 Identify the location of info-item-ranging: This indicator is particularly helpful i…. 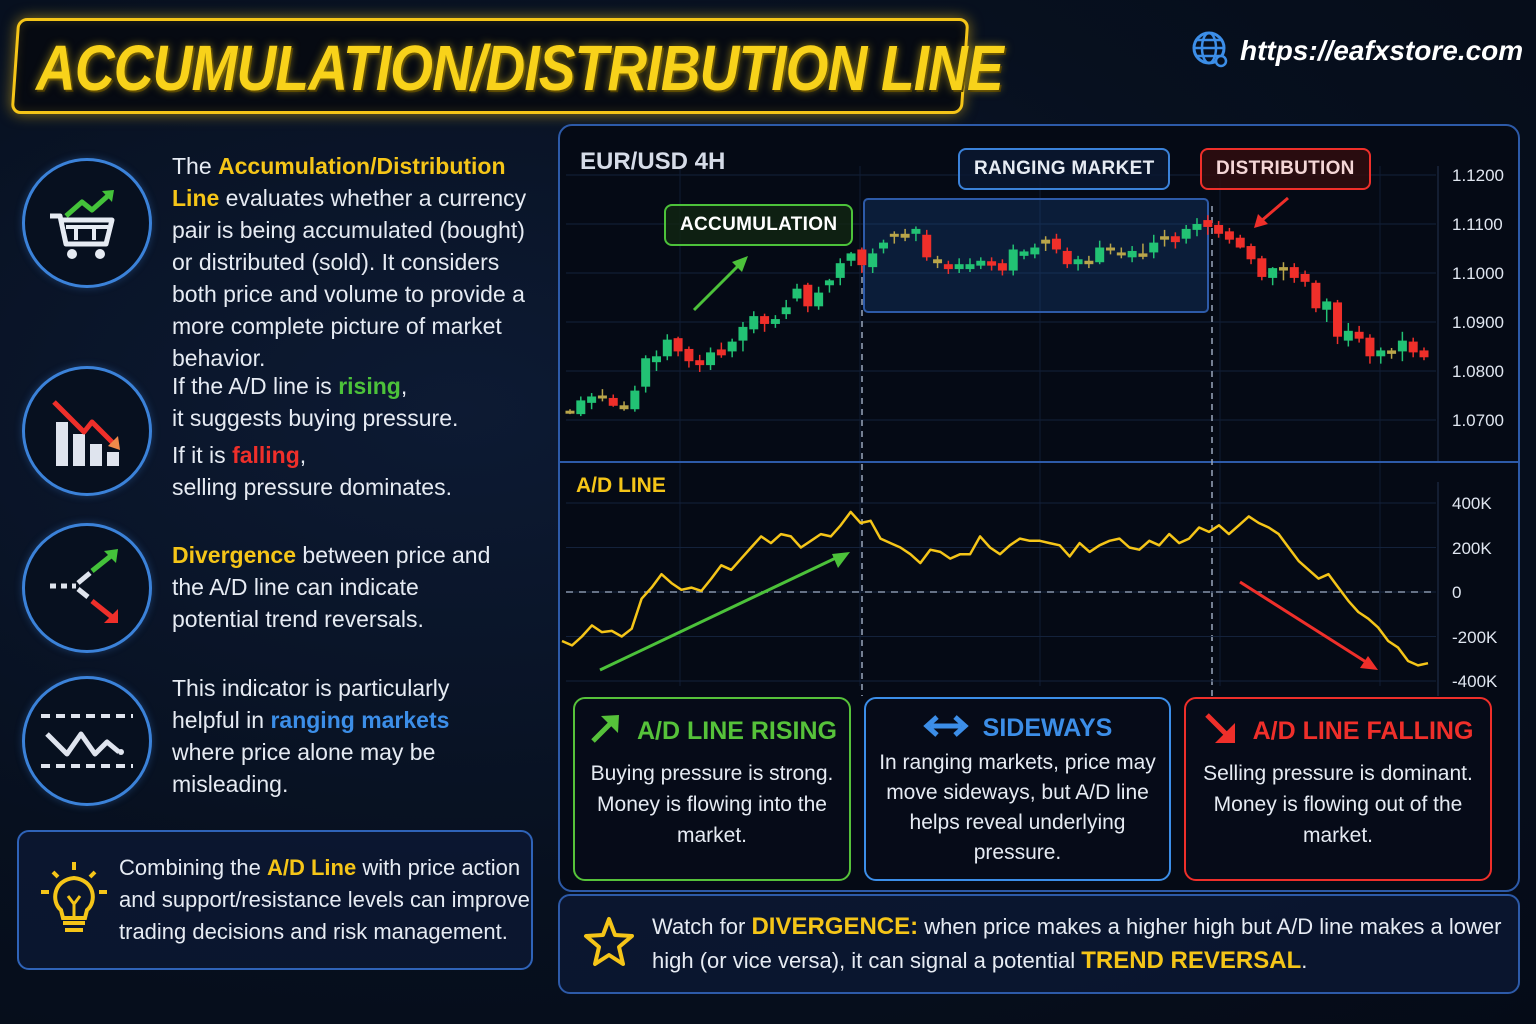
(252, 740).